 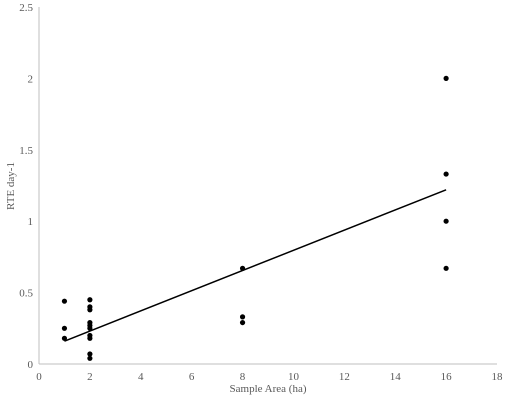 What do you see at coordinates (396, 377) in the screenshot?
I see `x-tick-label: 14` at bounding box center [396, 377].